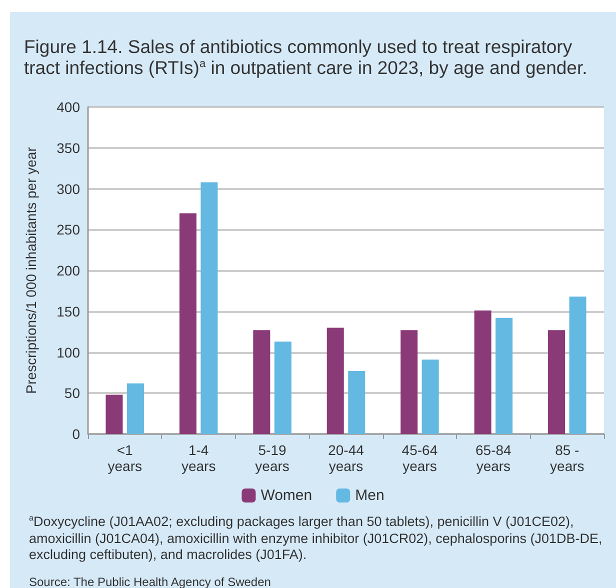 The image size is (616, 588). What do you see at coordinates (68, 188) in the screenshot?
I see `y-tick-label: 300` at bounding box center [68, 188].